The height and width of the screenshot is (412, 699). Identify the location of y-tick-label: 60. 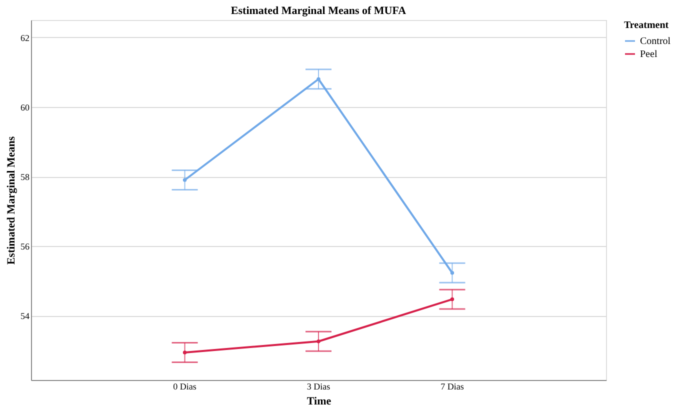
(25, 107).